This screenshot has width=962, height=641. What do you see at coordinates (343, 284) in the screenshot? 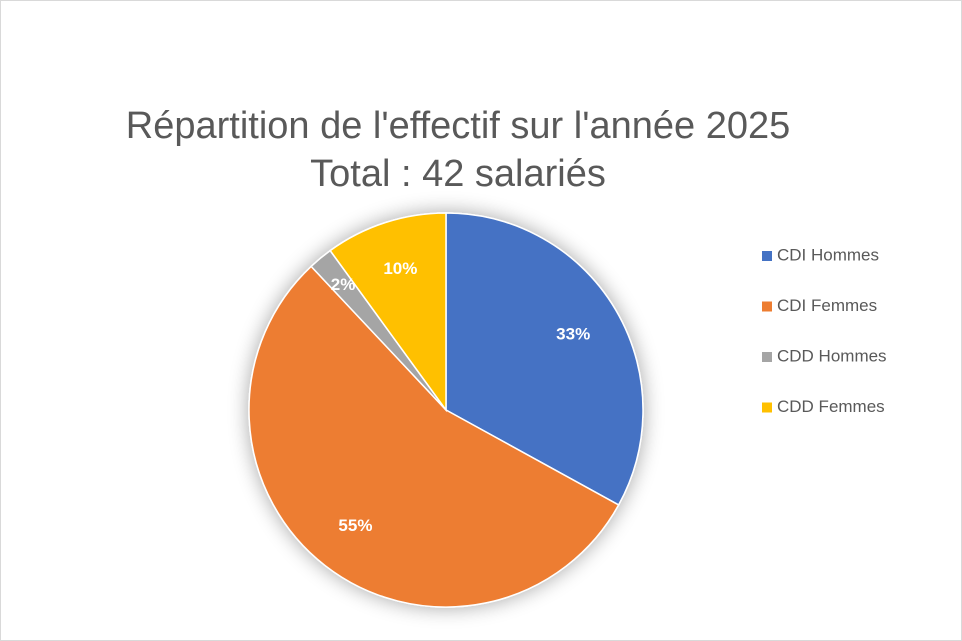
I see `data-label: 2%` at bounding box center [343, 284].